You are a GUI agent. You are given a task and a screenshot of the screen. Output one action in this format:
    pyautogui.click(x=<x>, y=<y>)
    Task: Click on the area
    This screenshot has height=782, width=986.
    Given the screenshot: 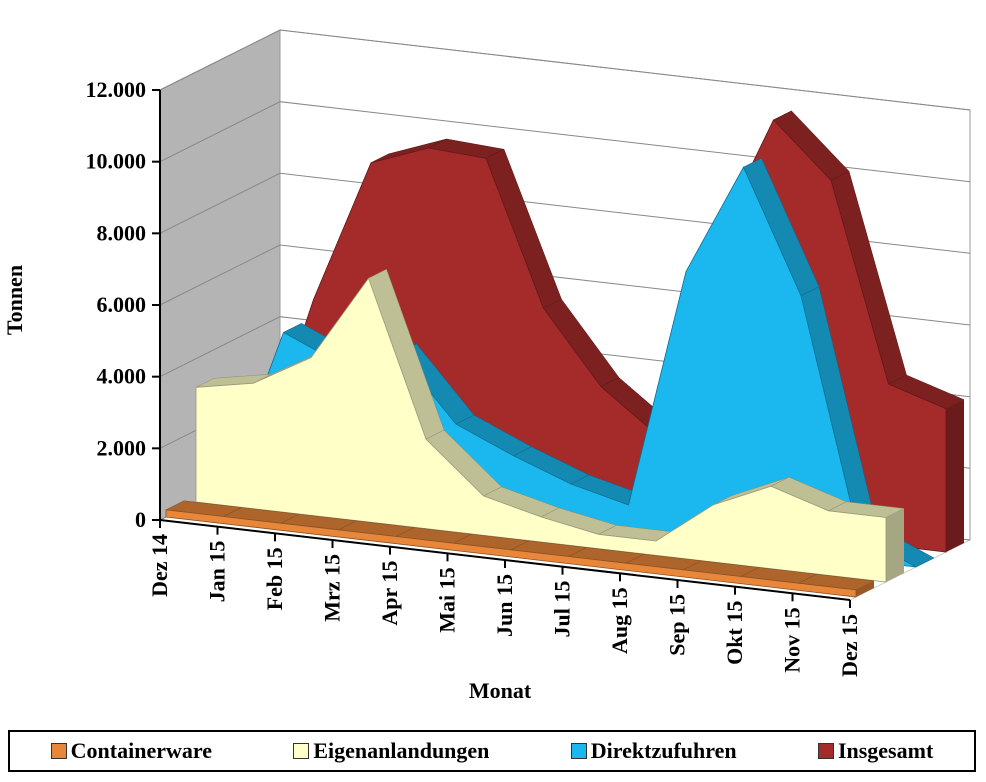 What is the action you would take?
    pyautogui.click(x=511, y=553)
    